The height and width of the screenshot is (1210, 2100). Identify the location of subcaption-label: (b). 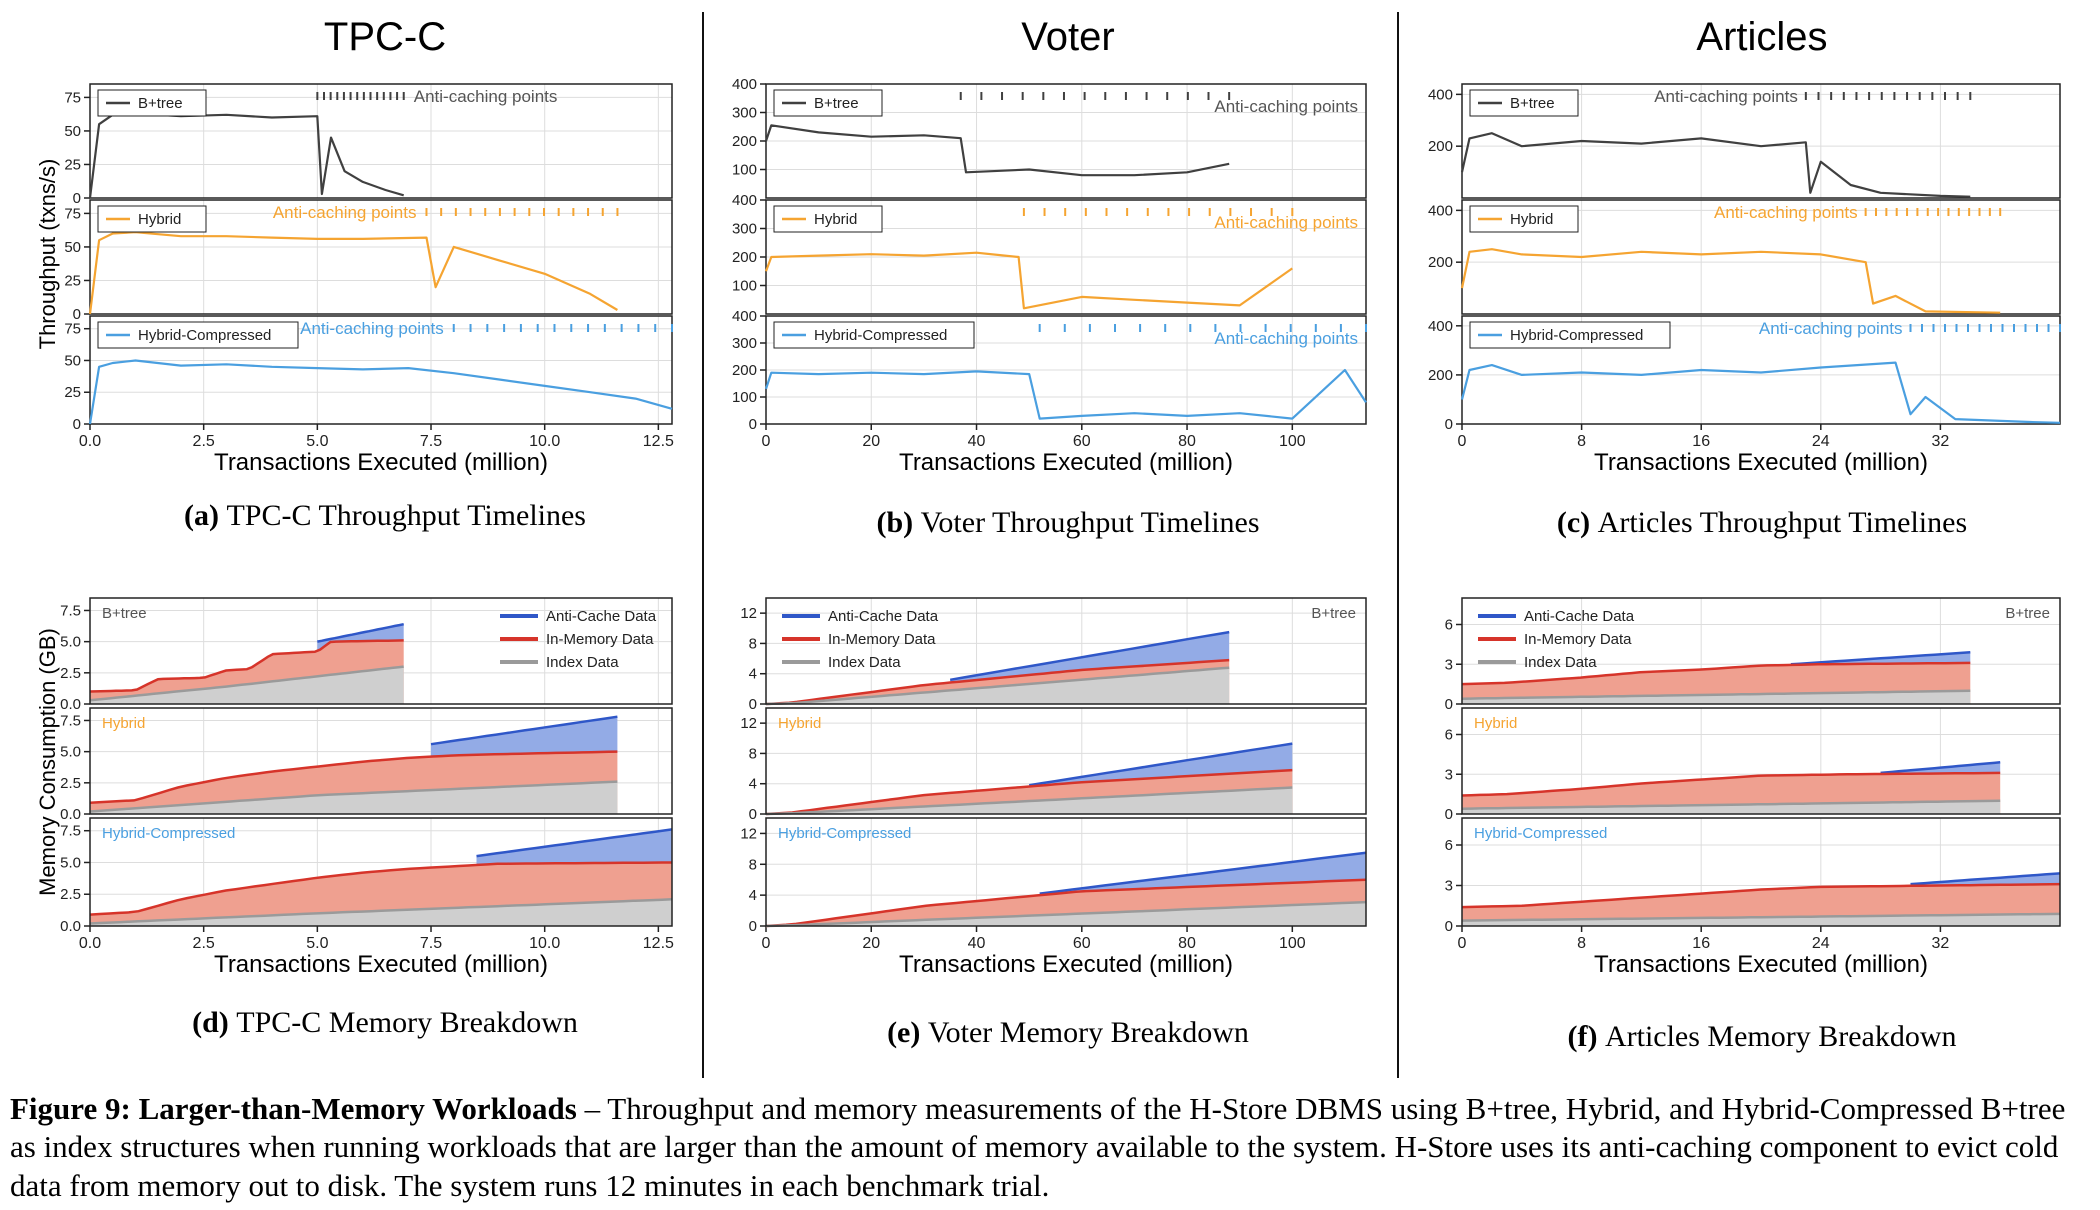
(898, 522).